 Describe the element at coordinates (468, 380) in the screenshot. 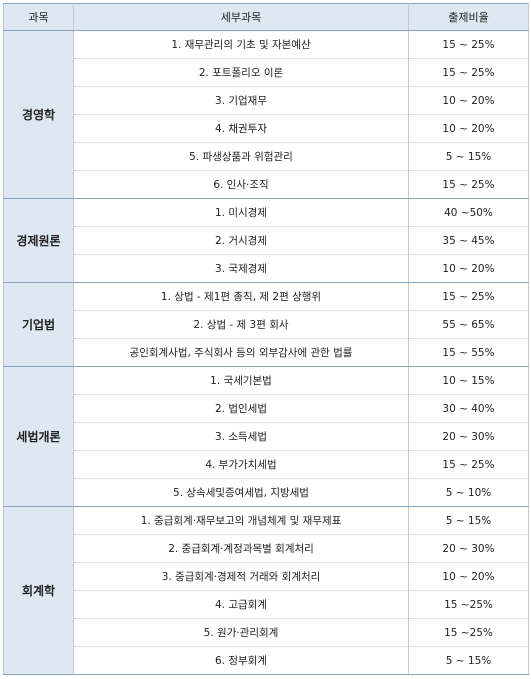

I see `ratio-cell: 10 ~ 15%` at that location.